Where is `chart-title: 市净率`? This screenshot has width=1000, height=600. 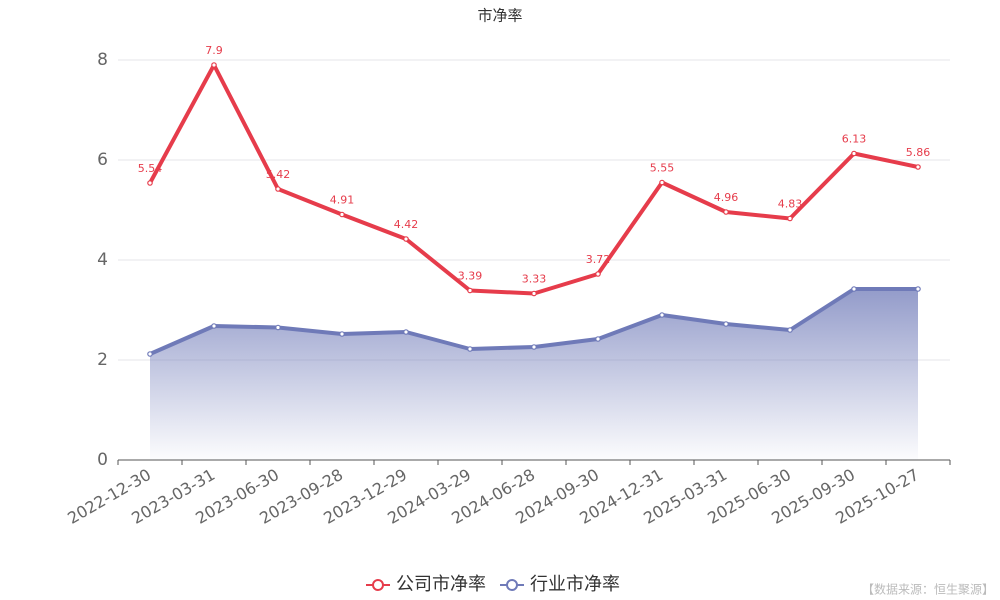
chart-title: 市净率 is located at coordinates (499, 16).